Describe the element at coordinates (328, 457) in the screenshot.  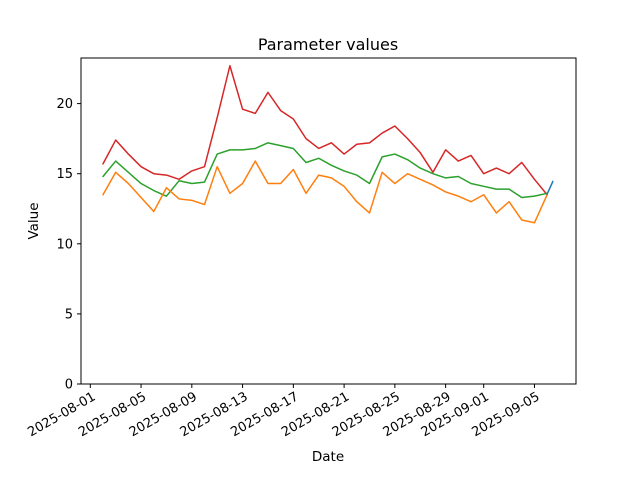
I see `x-axis-label: Date` at that location.